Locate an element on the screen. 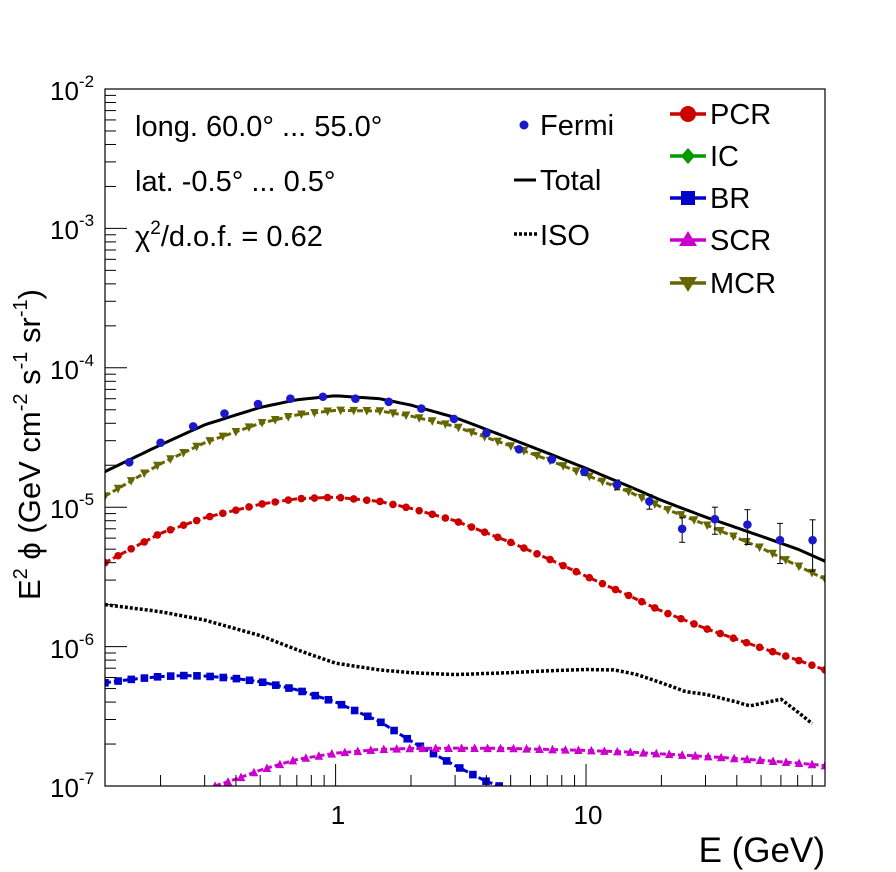 The image size is (896, 872). x-tick-labels: 1 10 is located at coordinates (467, 815).